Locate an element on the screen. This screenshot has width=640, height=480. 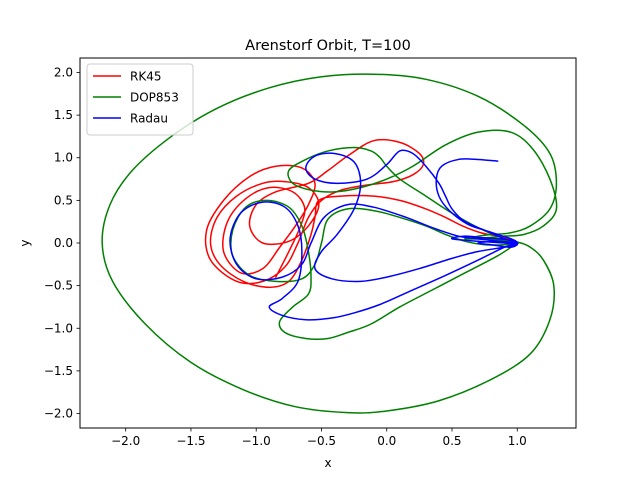
y-tick-label: −1.5 is located at coordinates (58, 371).